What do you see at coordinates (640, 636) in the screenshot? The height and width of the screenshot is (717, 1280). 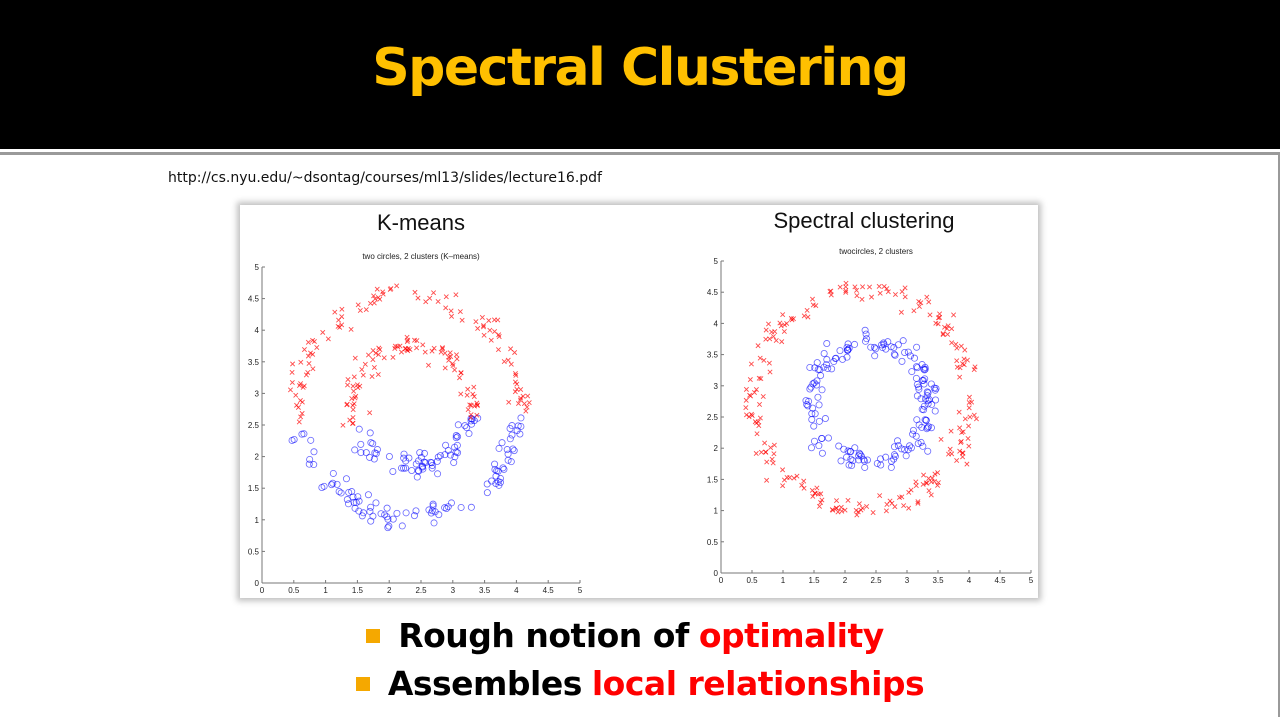 I see `bullet-item: Rough notion of optimality` at bounding box center [640, 636].